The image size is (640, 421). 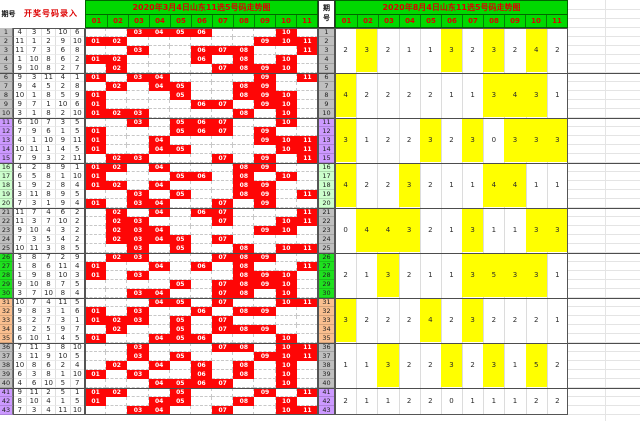 What do you see at coordinates (494, 140) in the screenshot?
I see `count-cell: 0` at bounding box center [494, 140].